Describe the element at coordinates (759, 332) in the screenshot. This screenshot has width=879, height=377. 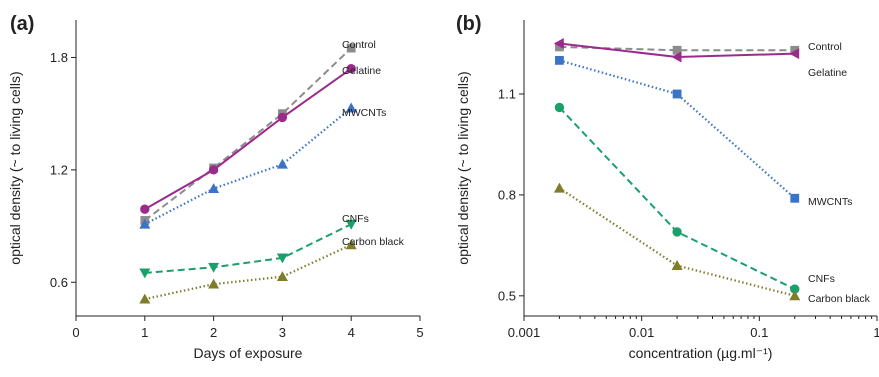
I see `x-tick-label: 0.1` at that location.